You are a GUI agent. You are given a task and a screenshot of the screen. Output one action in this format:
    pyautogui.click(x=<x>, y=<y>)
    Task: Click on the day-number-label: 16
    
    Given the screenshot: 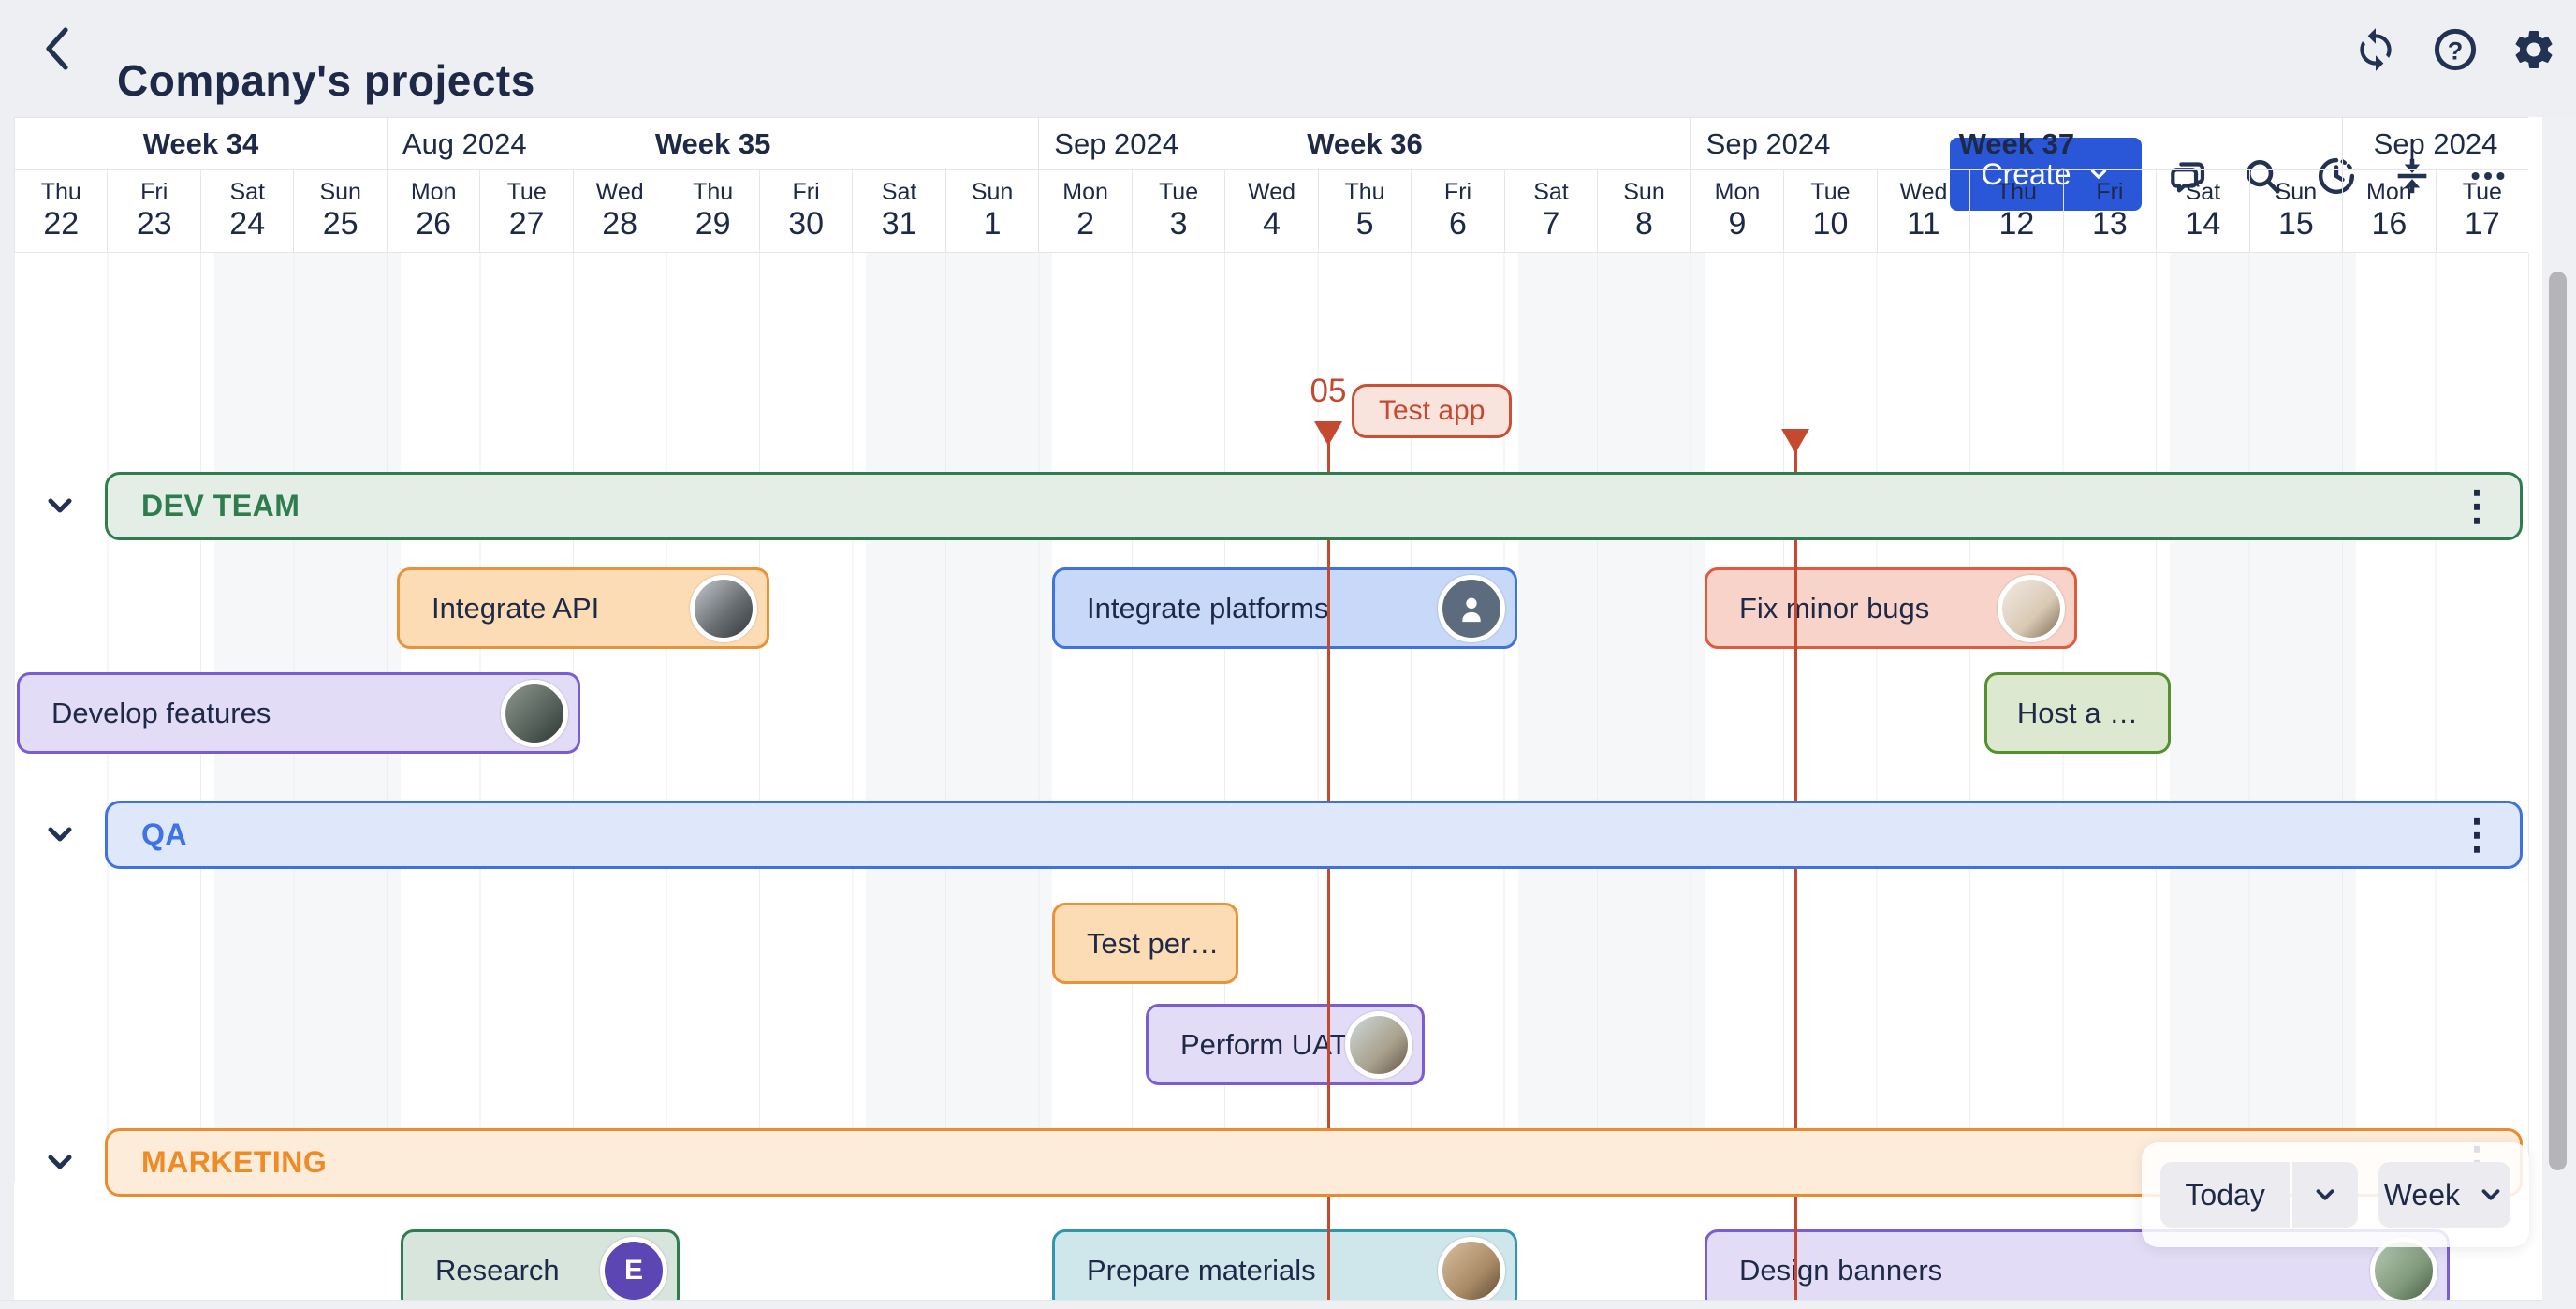 What is the action you would take?
    pyautogui.click(x=2389, y=224)
    